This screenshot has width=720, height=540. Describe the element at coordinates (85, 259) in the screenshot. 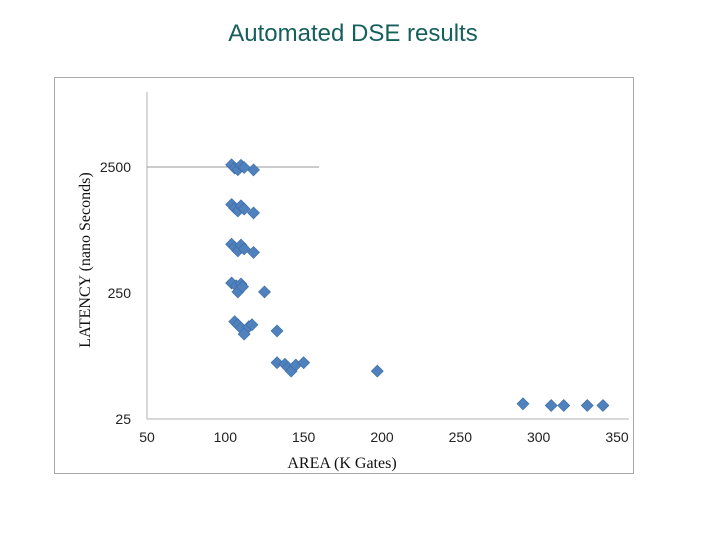

I see `y-axis-title: LATENCY (nano Seconds)` at that location.